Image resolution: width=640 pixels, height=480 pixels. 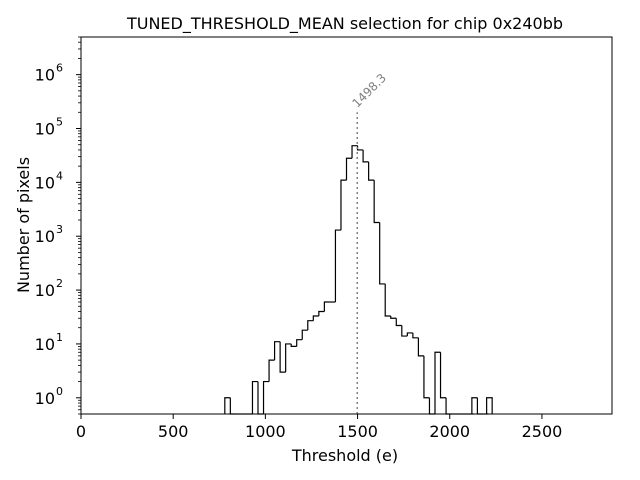 I want to click on y-tick-exponent: 6, so click(x=59, y=68).